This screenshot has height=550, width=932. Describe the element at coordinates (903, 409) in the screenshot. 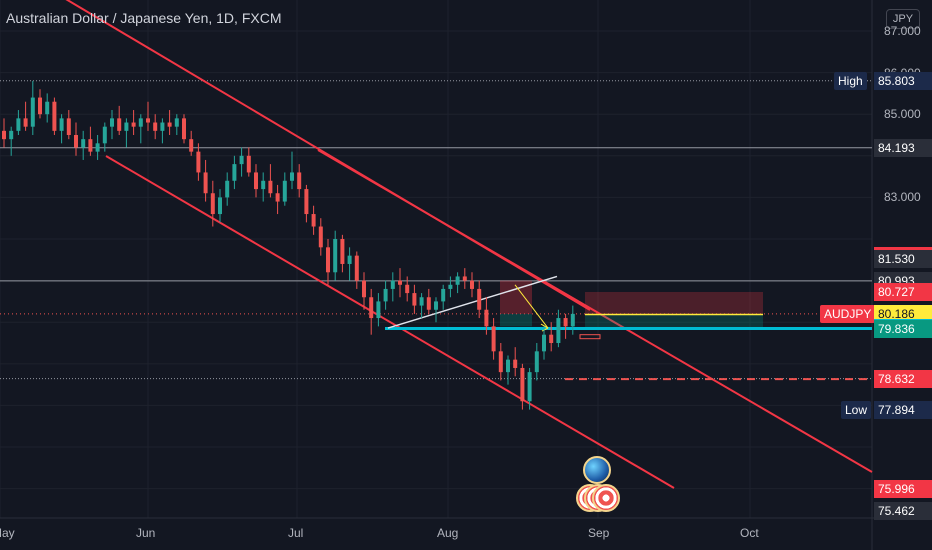

I see `price-tag: 77.894` at that location.